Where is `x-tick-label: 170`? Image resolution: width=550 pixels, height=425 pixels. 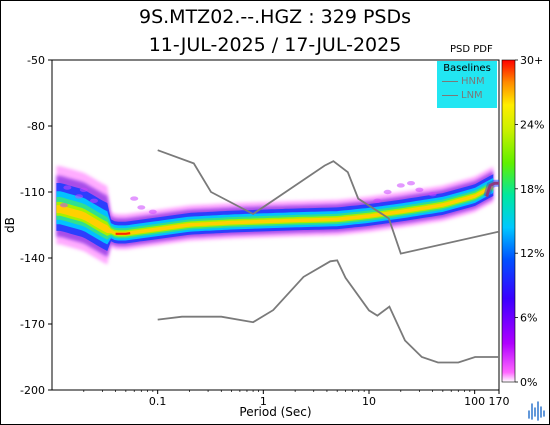
x-tick-label: 170 is located at coordinates (499, 401).